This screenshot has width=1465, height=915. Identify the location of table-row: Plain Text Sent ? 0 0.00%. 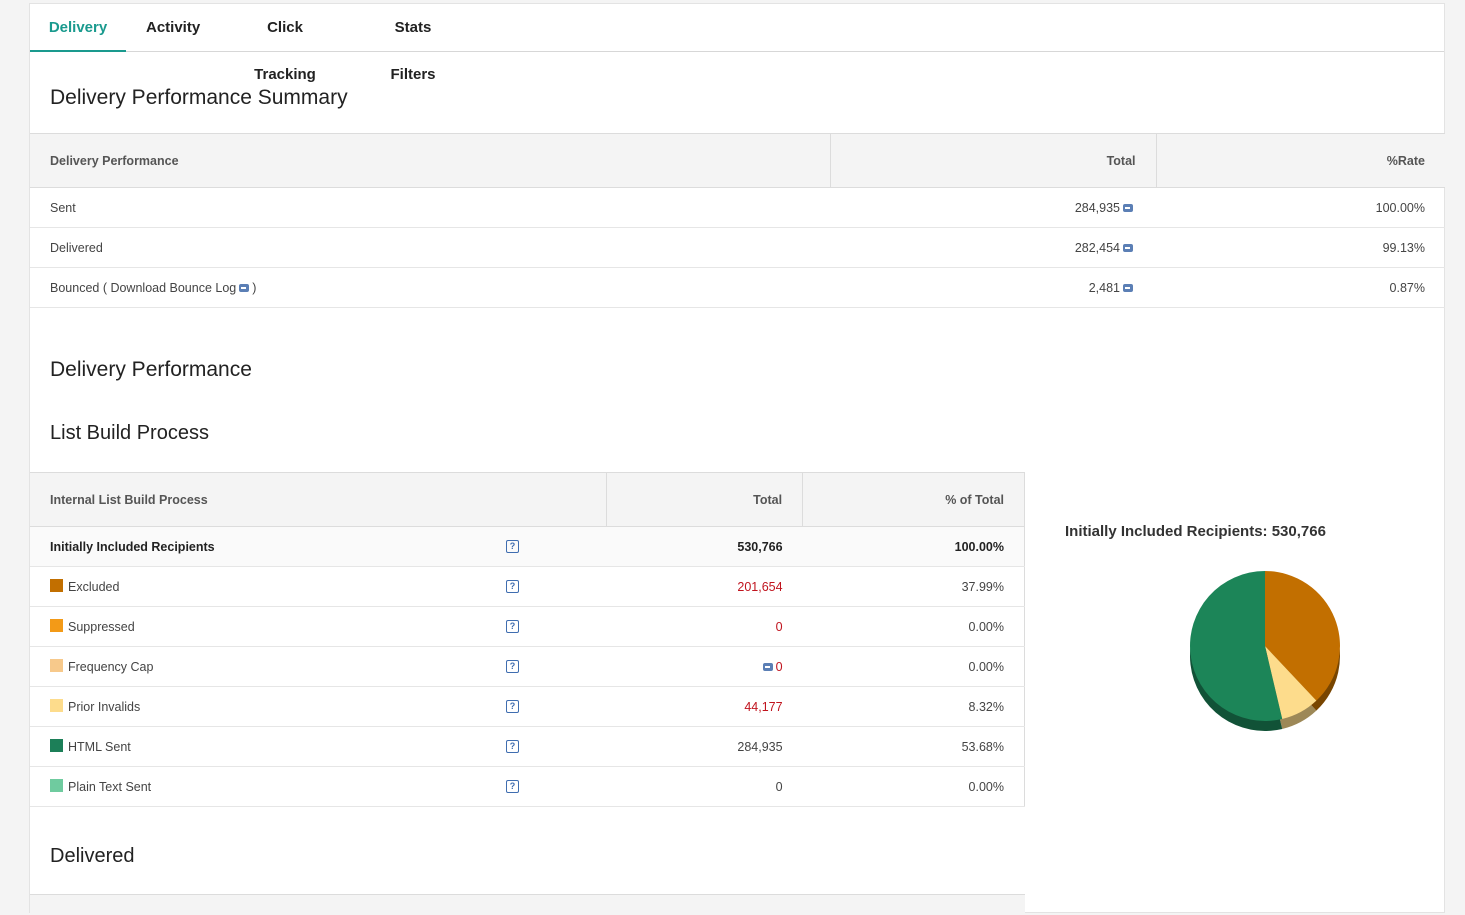
(527, 786).